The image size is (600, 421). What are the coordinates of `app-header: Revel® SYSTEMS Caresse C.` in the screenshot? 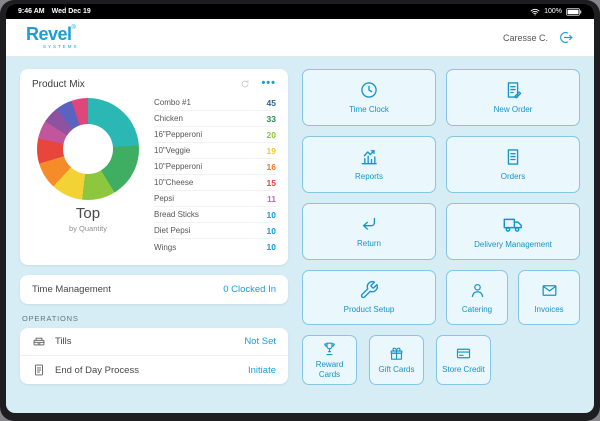 It's located at (300, 38).